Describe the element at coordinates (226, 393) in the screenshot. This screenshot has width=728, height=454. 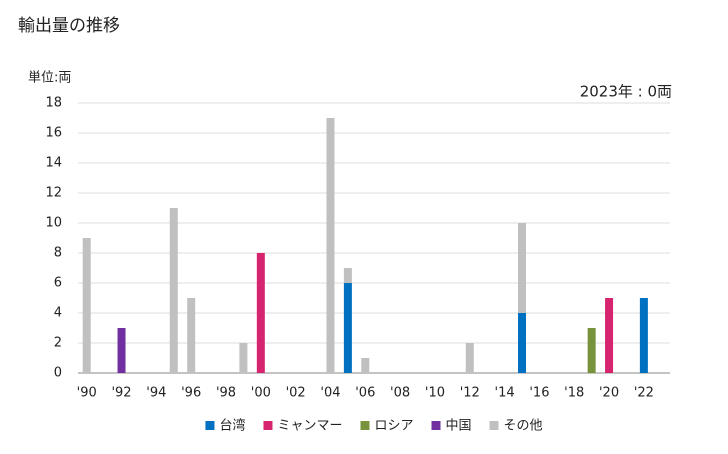
I see `x-tick-label: '98` at that location.